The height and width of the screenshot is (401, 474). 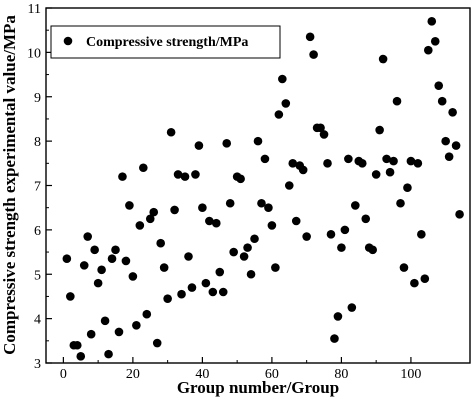 What do you see at coordinates (37, 142) in the screenshot?
I see `y-tick-label: 8` at bounding box center [37, 142].